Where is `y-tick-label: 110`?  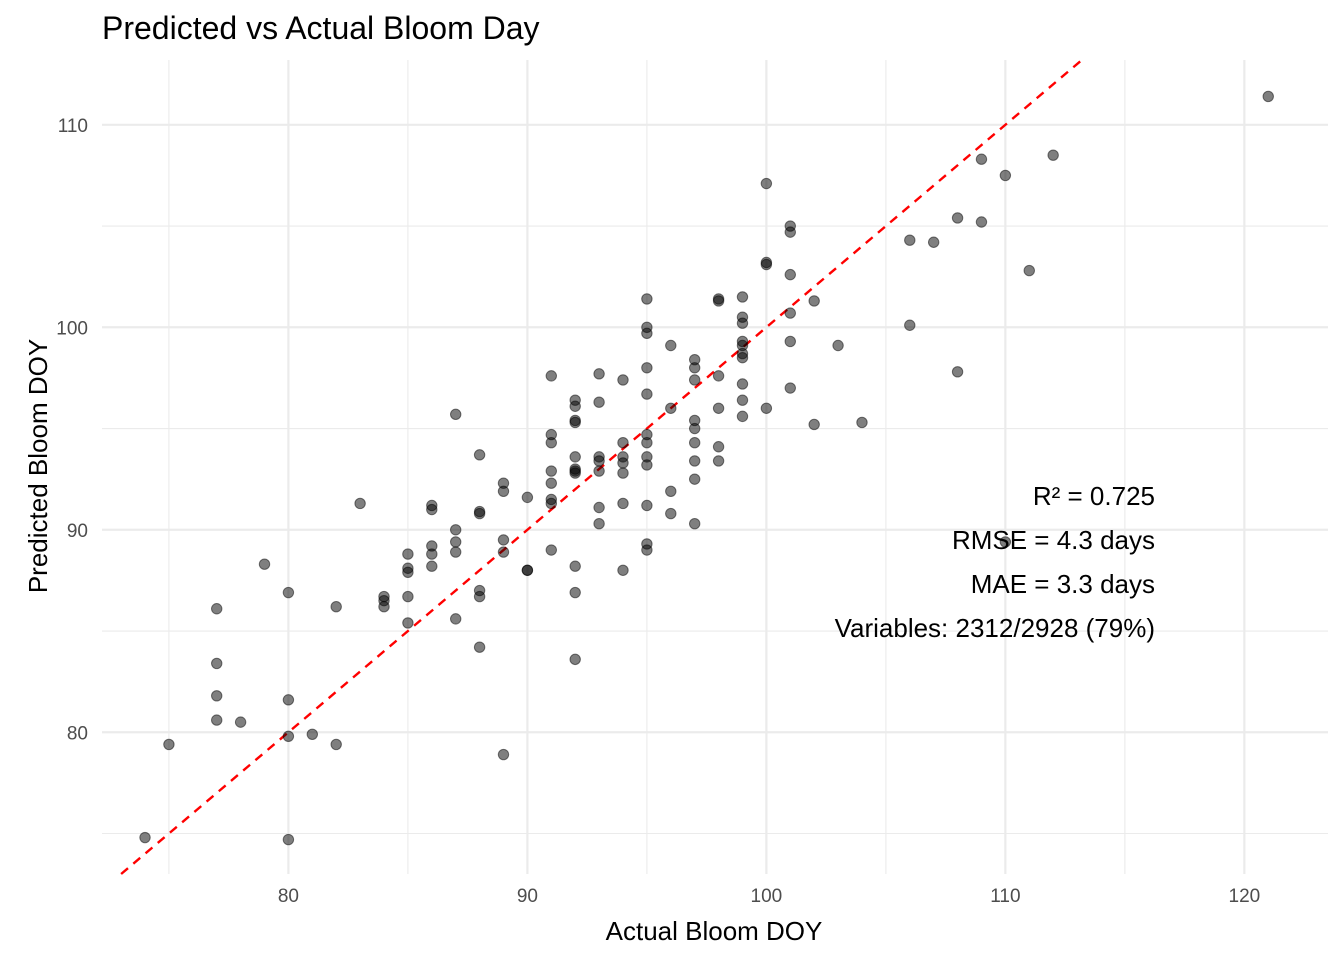
y-tick-label: 110 is located at coordinates (73, 126).